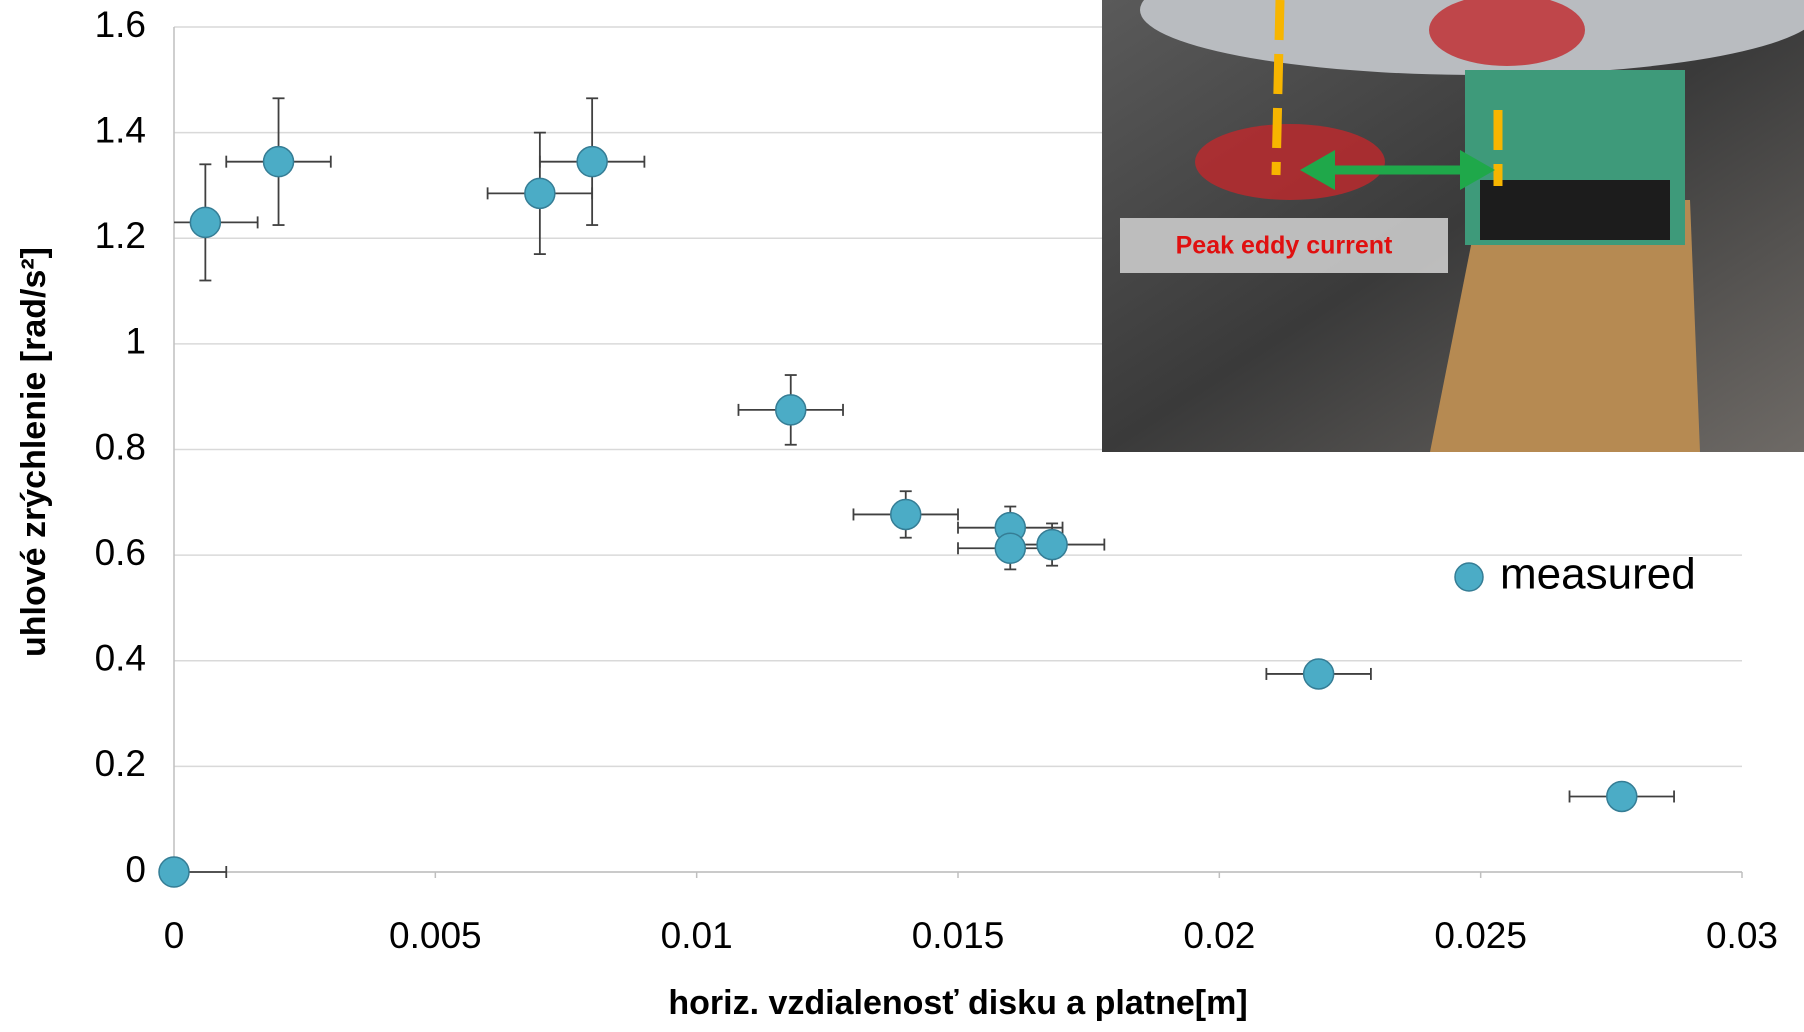 This screenshot has height=1032, width=1804. I want to click on legend-marker, so click(1469, 577).